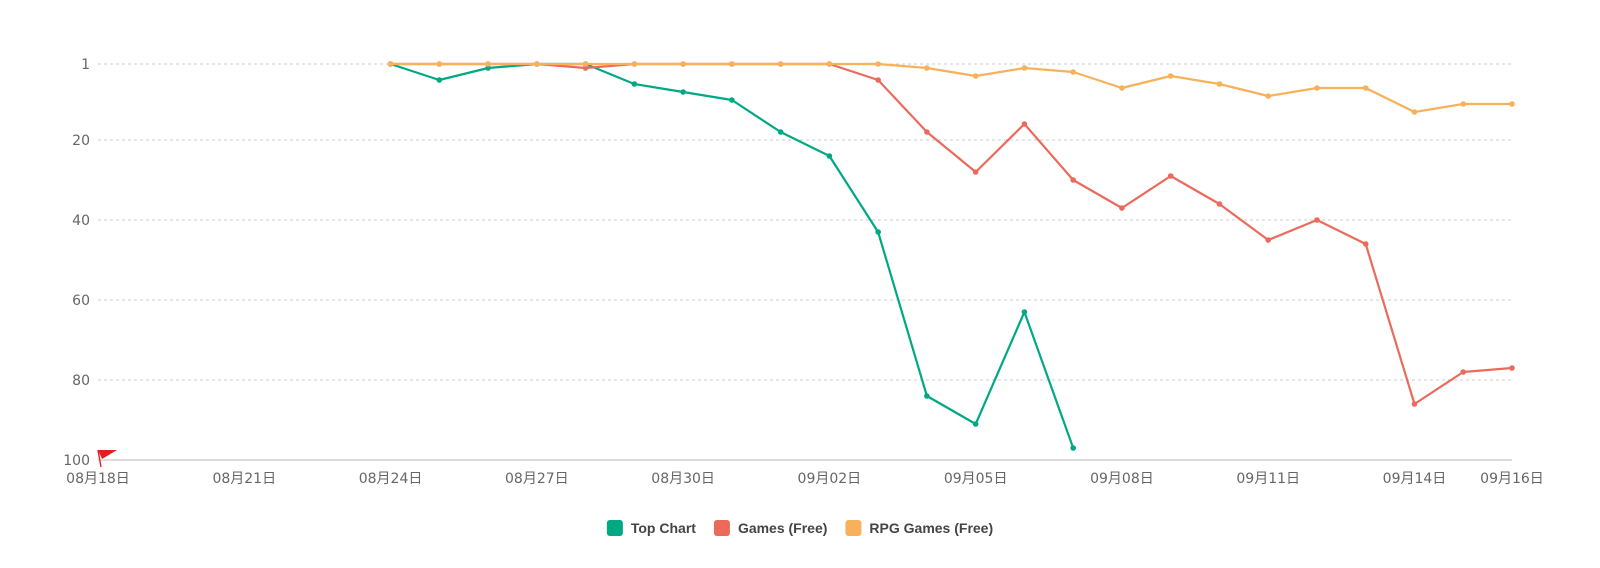  I want to click on series-line, so click(951, 88).